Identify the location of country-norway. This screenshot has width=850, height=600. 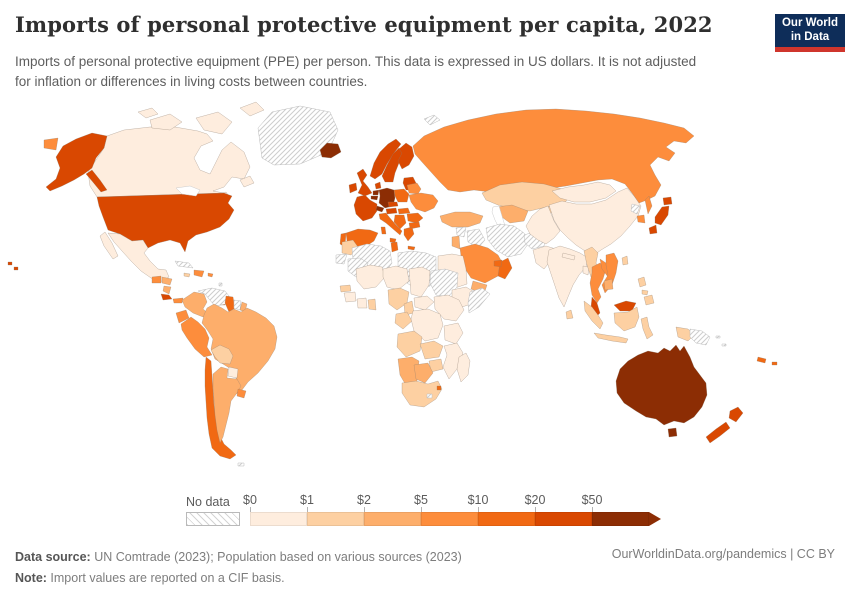
(385, 159).